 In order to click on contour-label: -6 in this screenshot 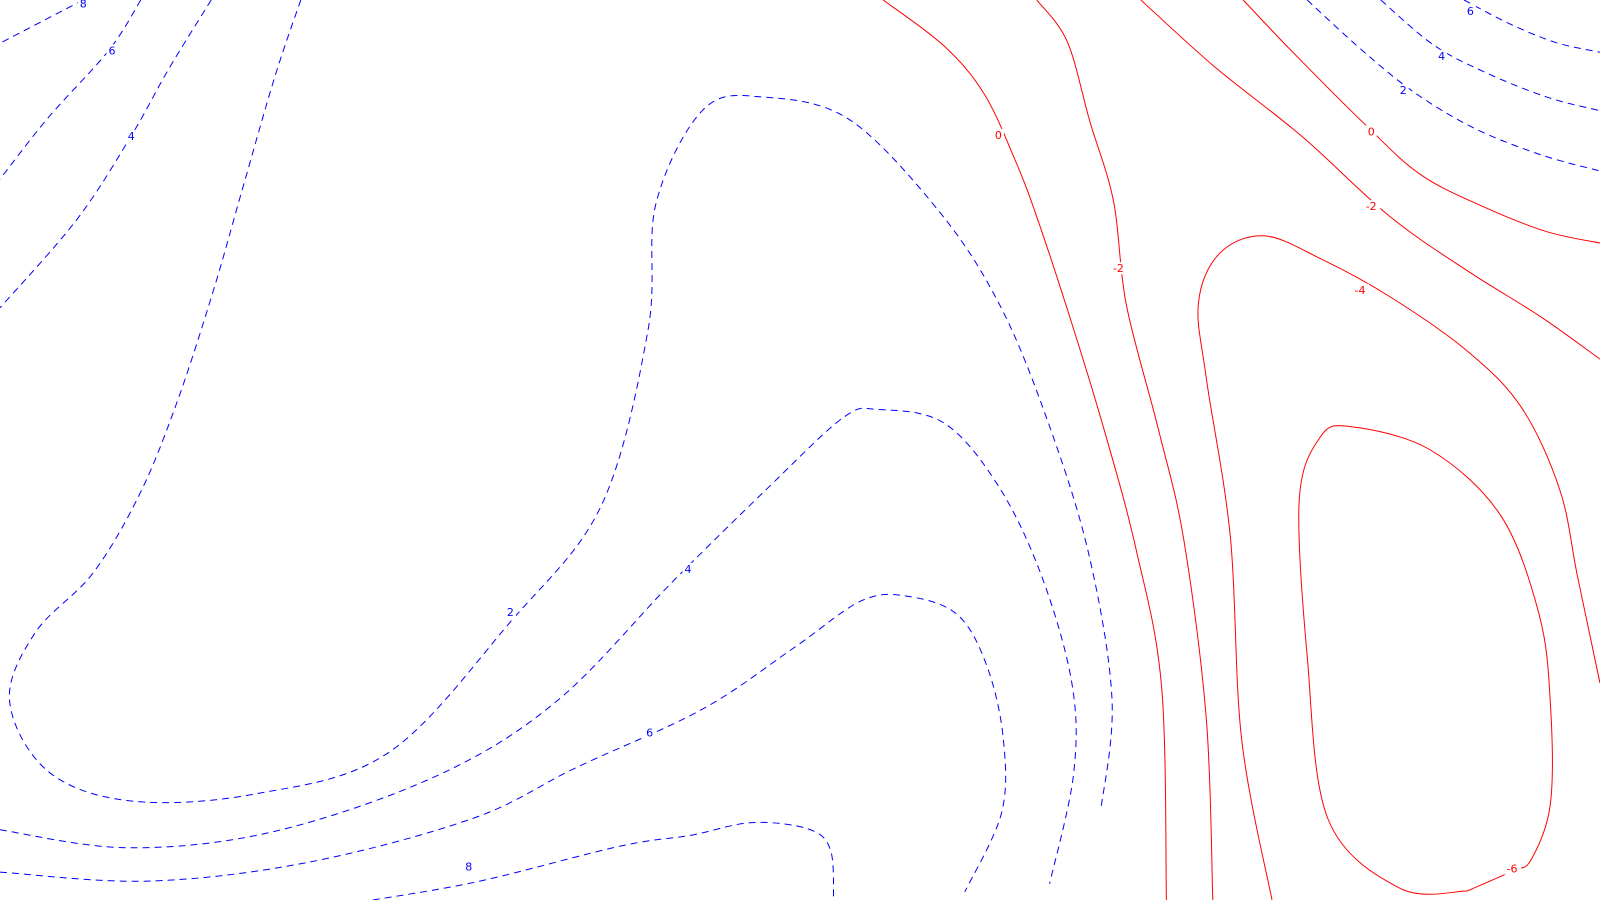, I will do `click(1512, 869)`.